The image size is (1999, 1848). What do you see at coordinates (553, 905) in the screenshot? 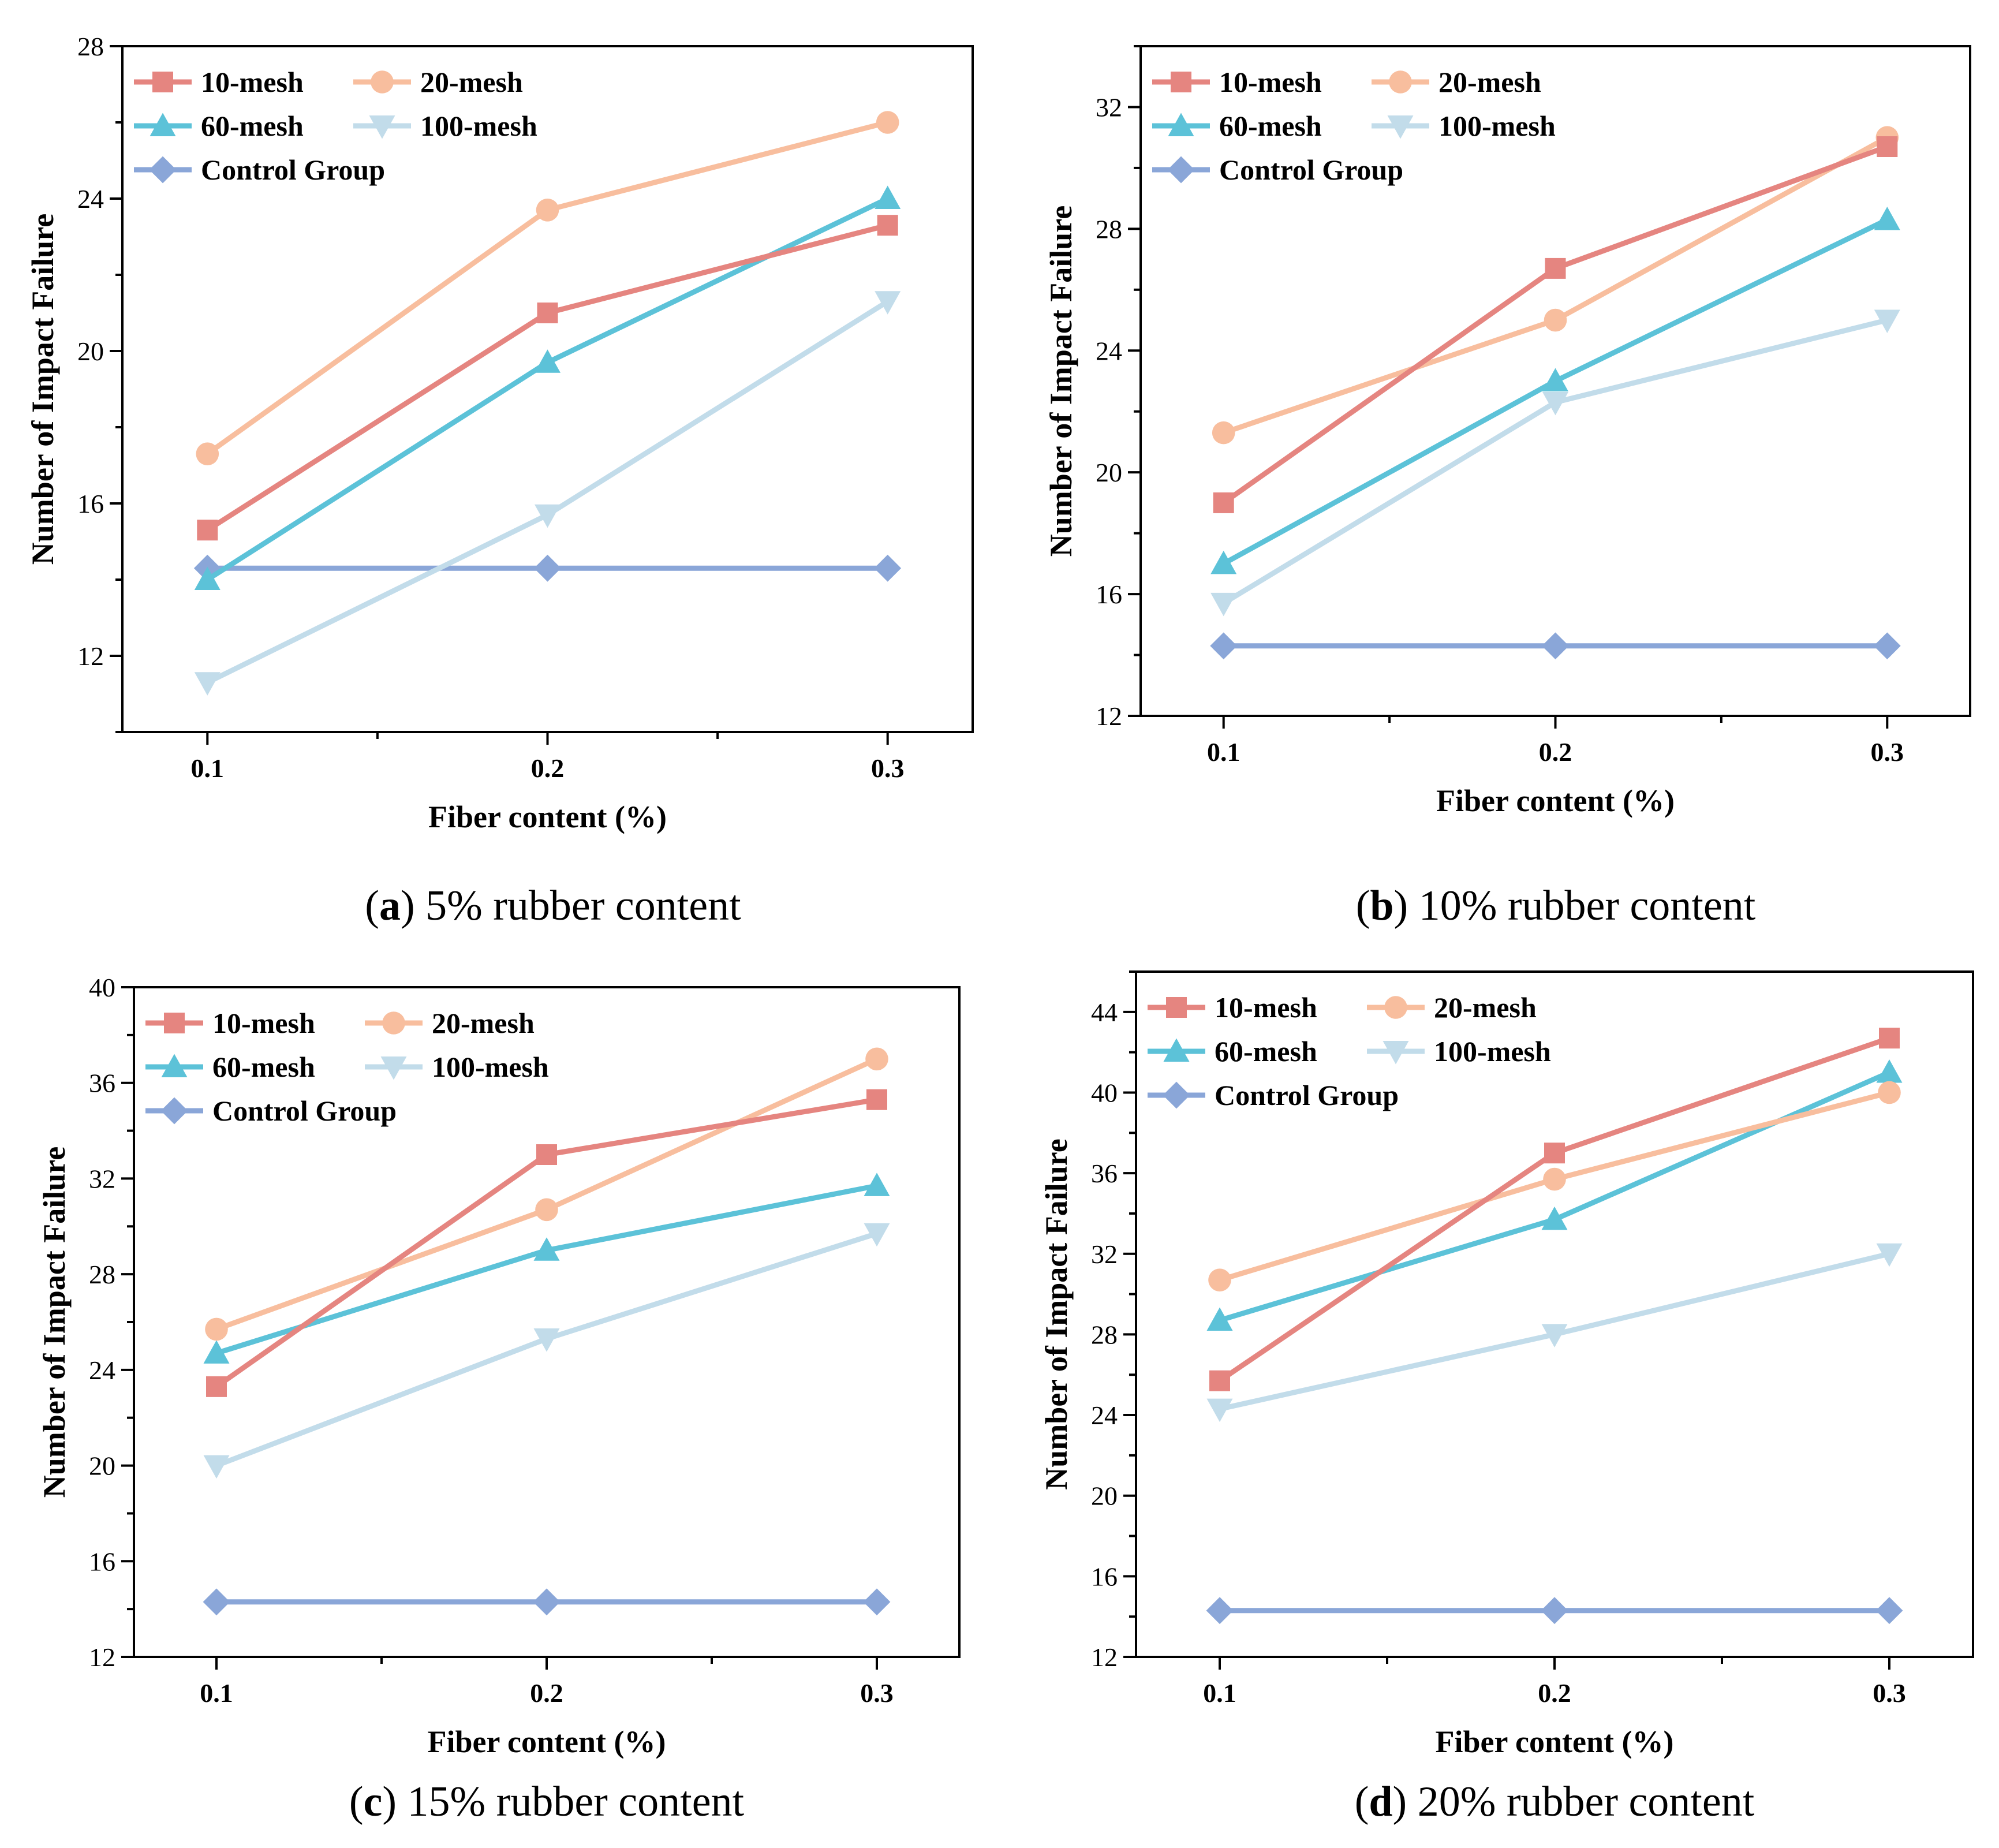
I see `panel-caption: (a) 5% rubber content` at bounding box center [553, 905].